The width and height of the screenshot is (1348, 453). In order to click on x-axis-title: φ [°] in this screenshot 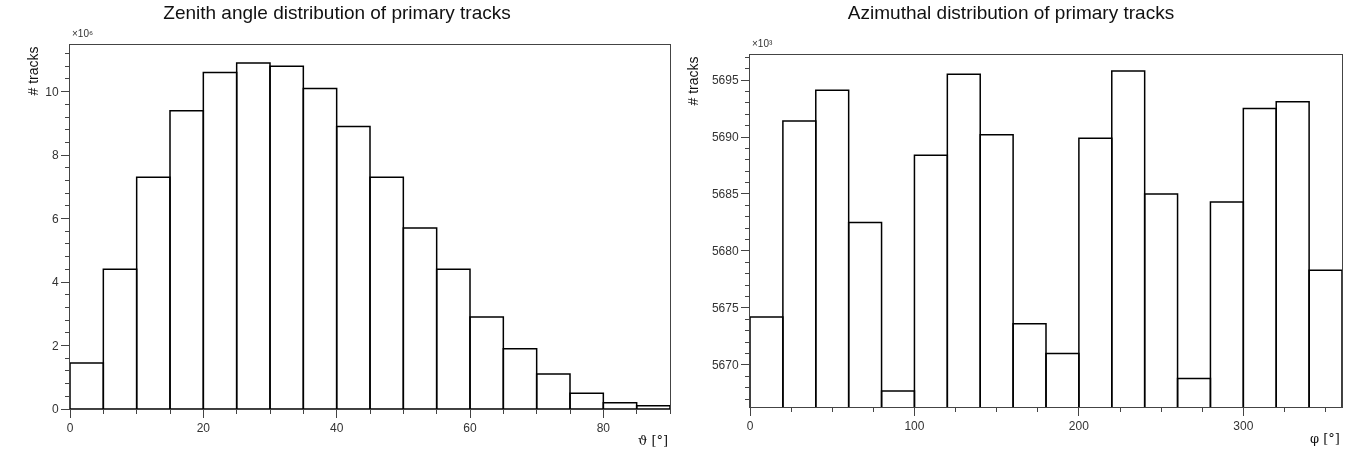, I will do `click(1325, 438)`.